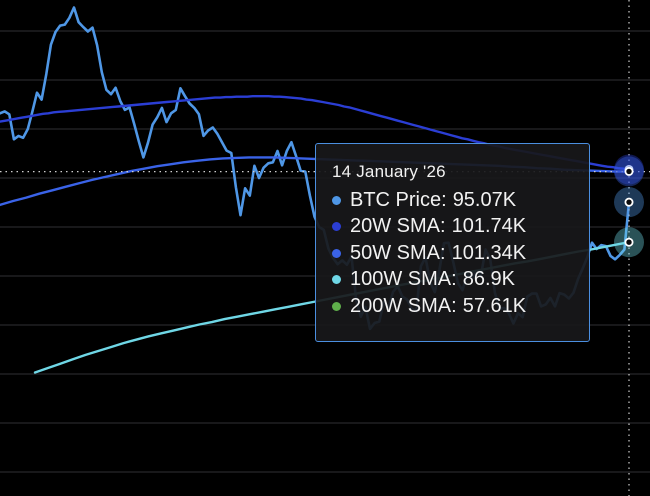 This screenshot has height=496, width=650. I want to click on tooltip-series-value: 95.07K, so click(484, 199).